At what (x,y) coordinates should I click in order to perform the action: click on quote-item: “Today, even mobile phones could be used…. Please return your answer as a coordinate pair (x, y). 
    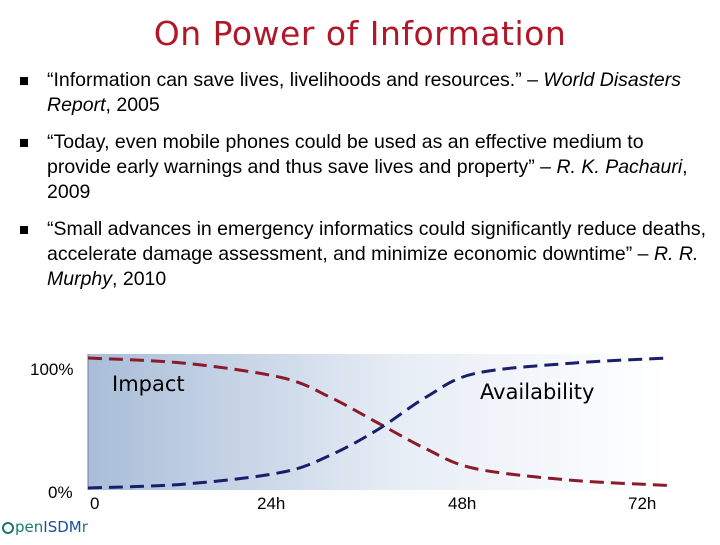
    Looking at the image, I should click on (365, 167).